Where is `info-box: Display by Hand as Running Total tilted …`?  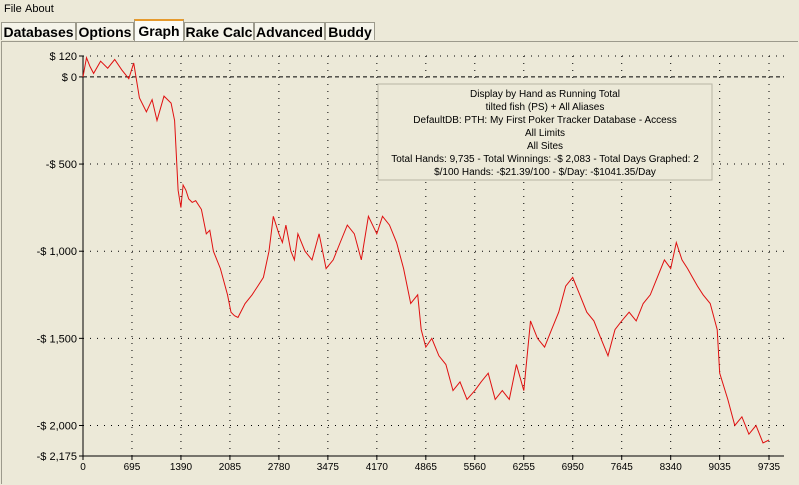
info-box: Display by Hand as Running Total tilted … is located at coordinates (545, 132).